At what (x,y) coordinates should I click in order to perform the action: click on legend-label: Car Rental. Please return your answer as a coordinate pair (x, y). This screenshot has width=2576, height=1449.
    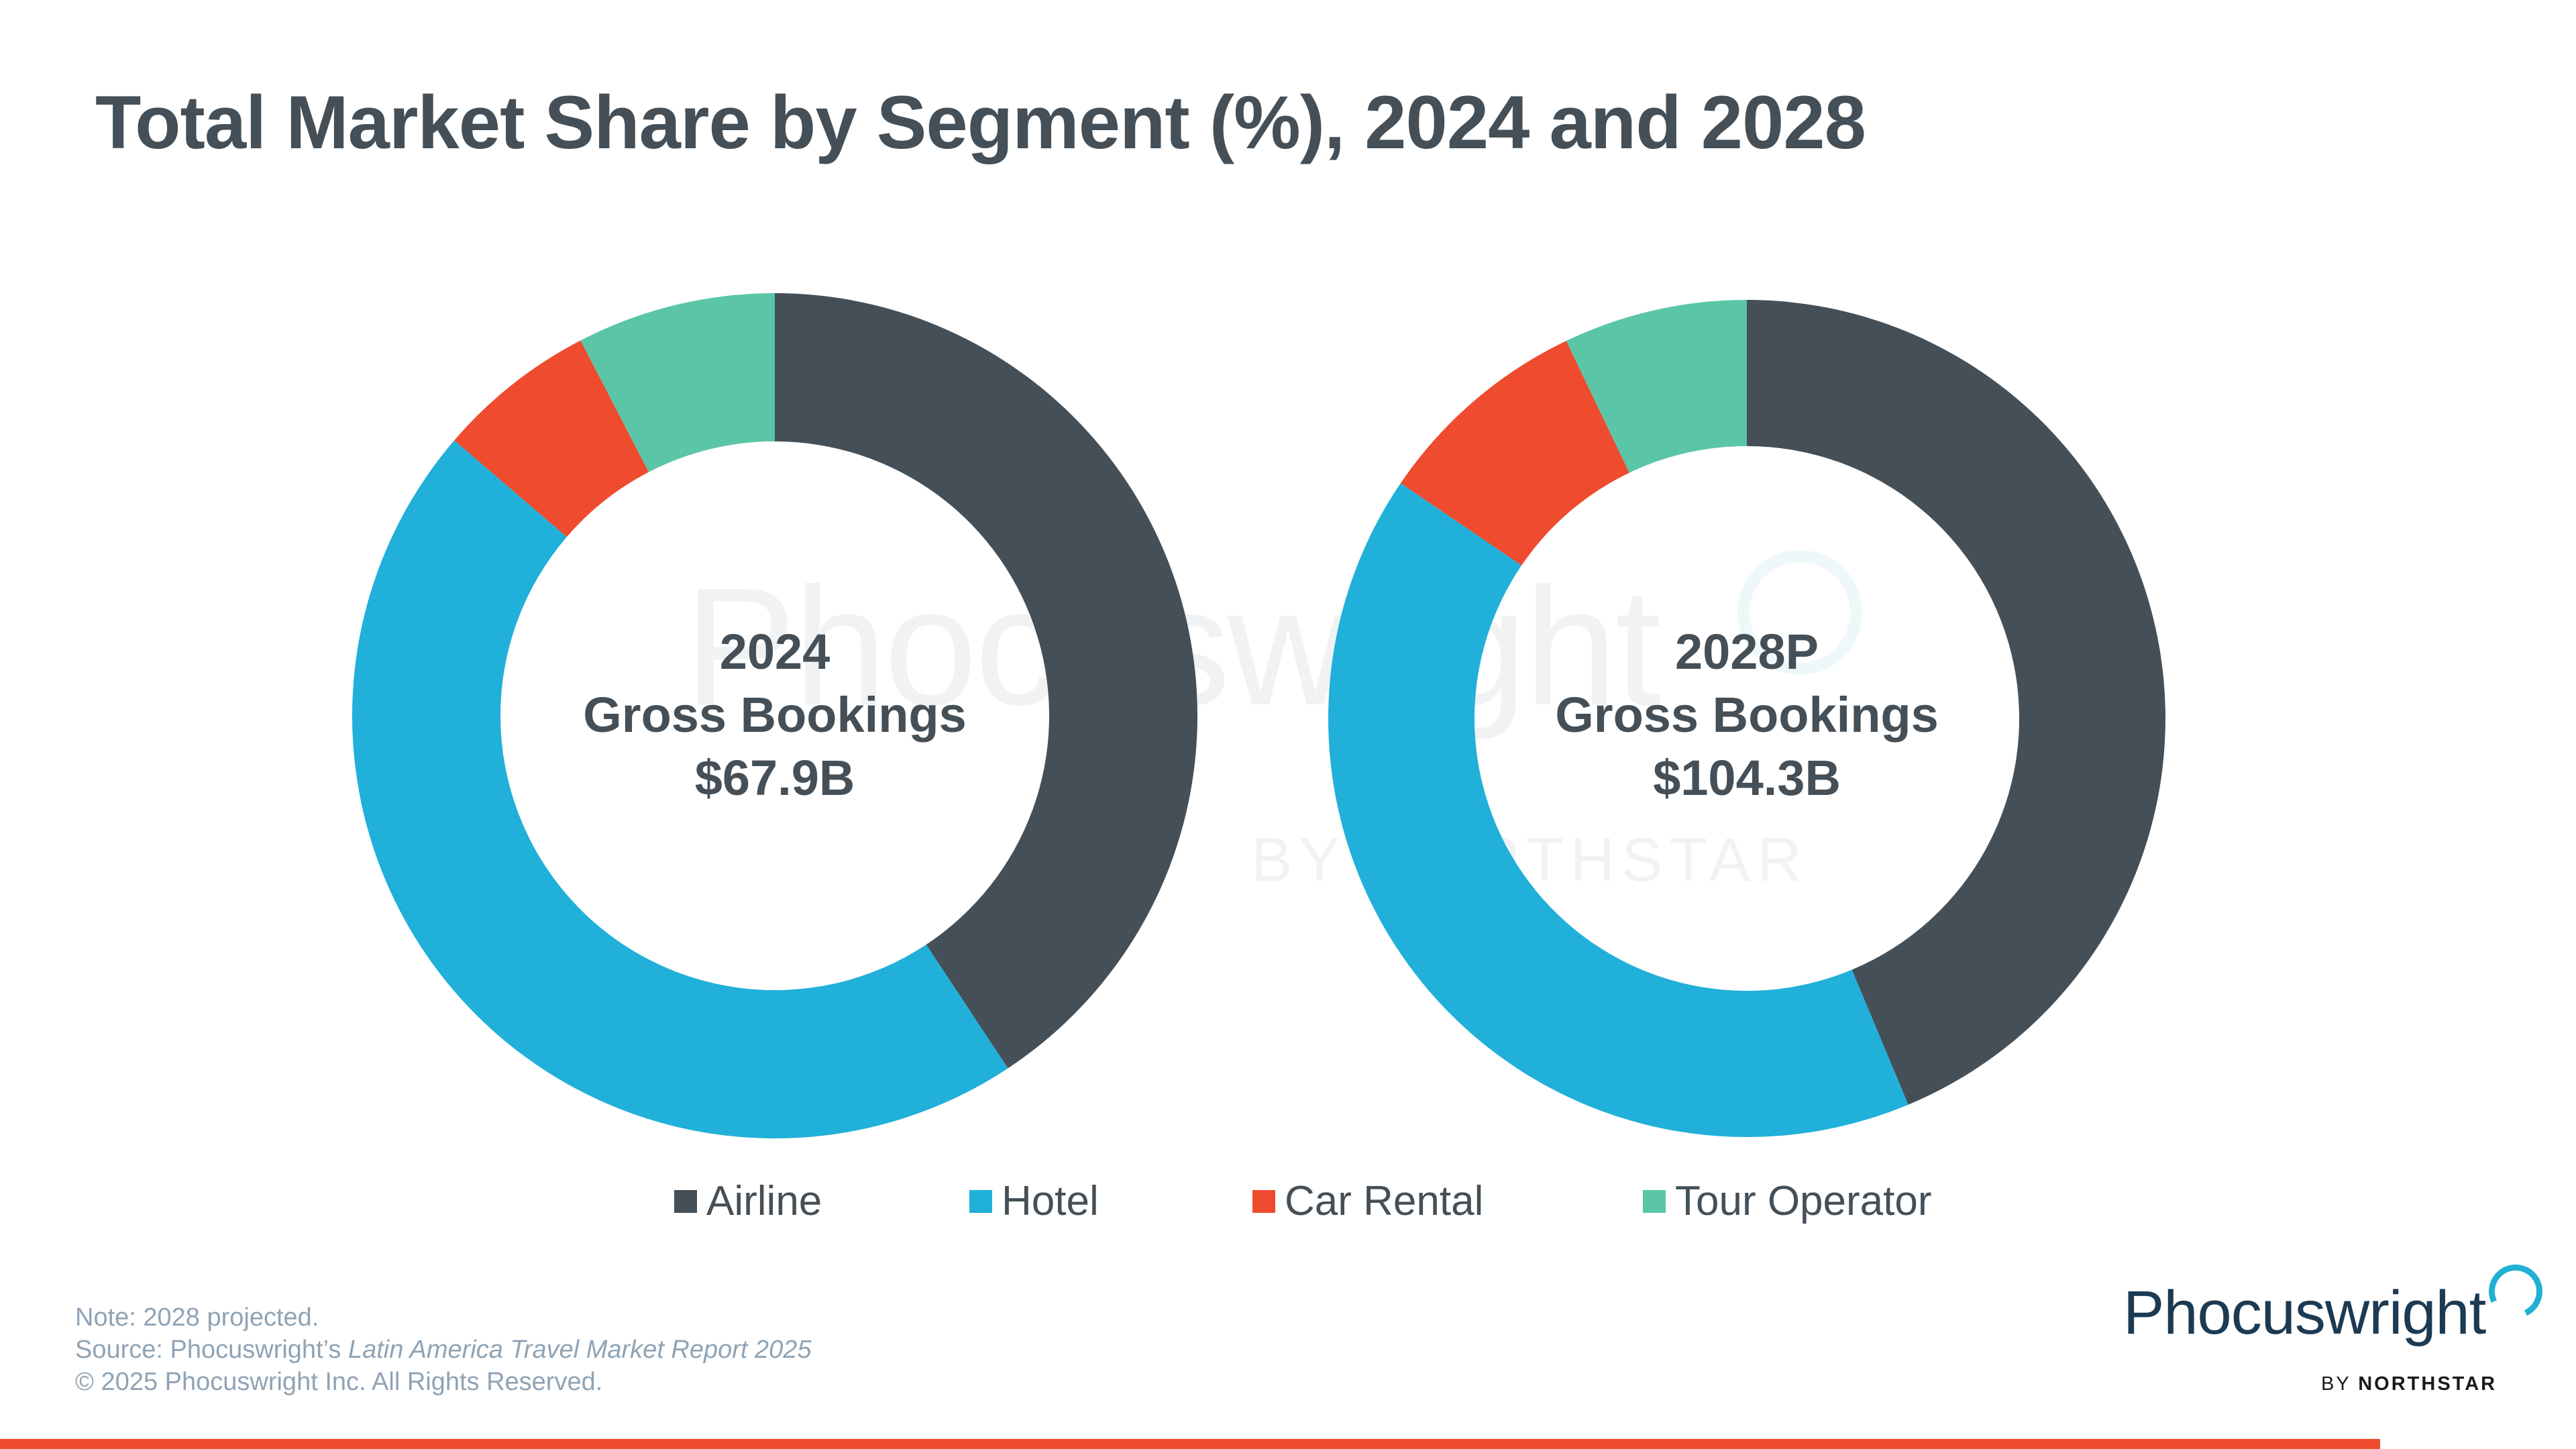
    Looking at the image, I should click on (1384, 1201).